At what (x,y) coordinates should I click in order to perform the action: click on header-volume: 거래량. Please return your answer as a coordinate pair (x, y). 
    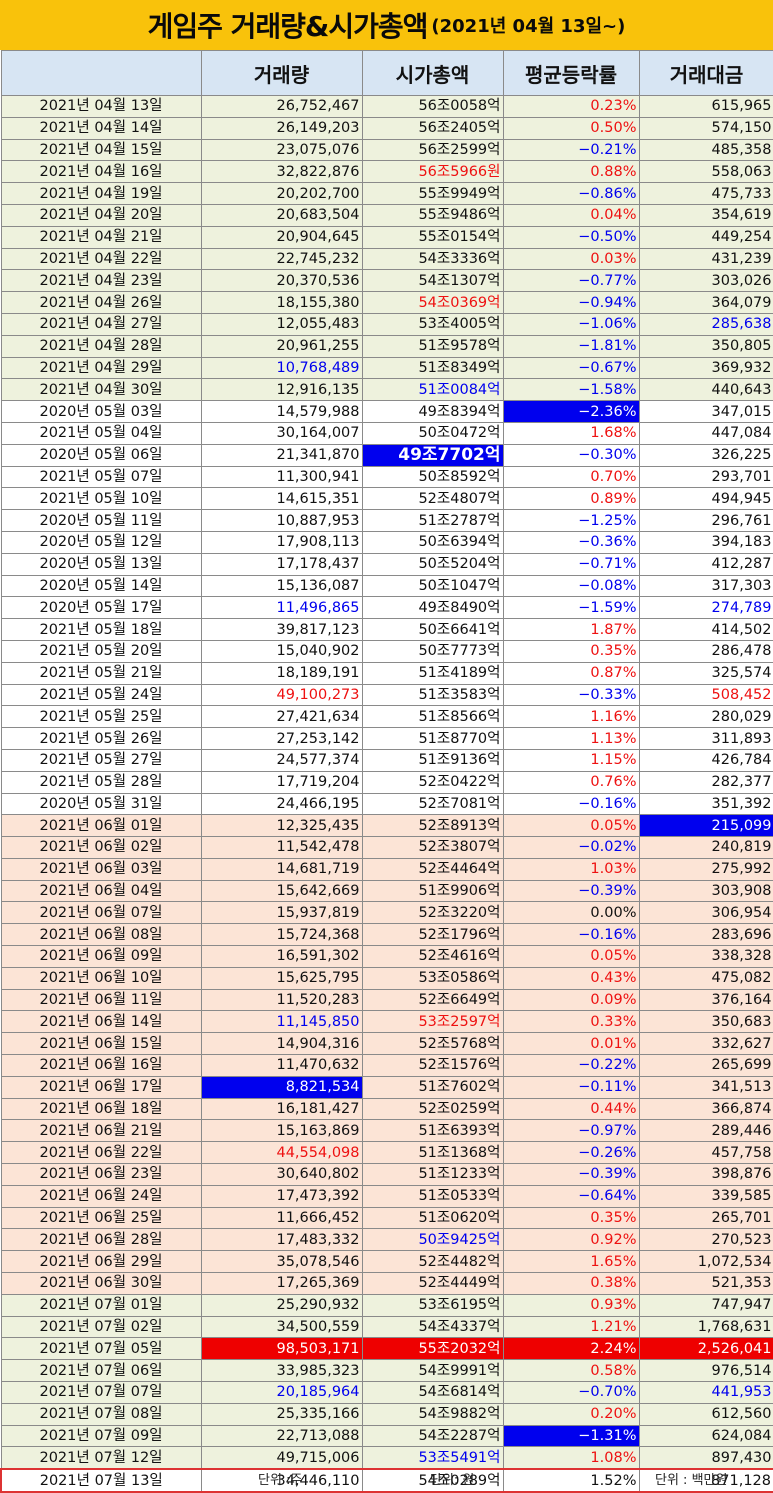
    Looking at the image, I should click on (281, 73).